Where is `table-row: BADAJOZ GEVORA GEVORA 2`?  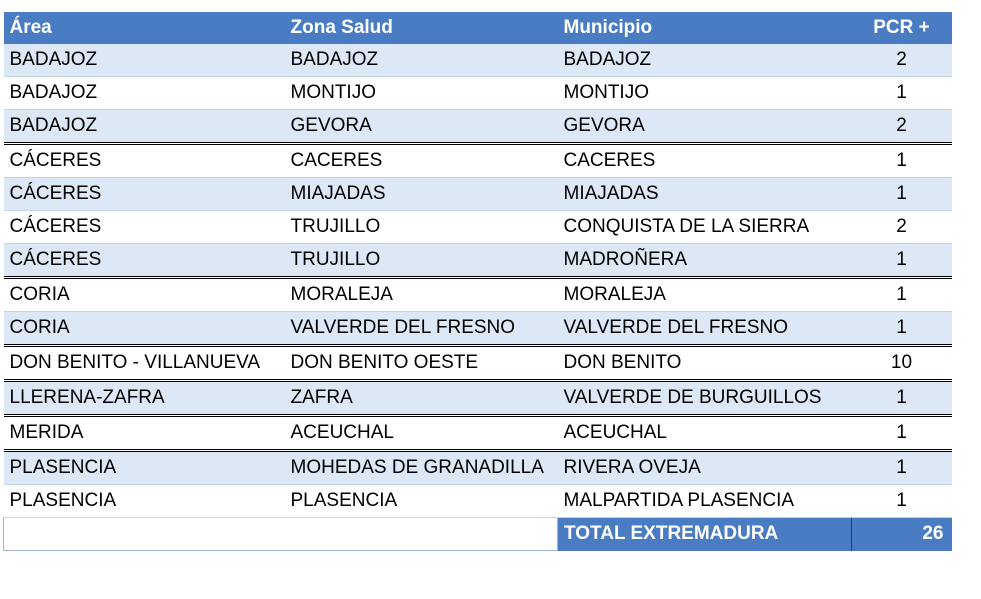 table-row: BADAJOZ GEVORA GEVORA 2 is located at coordinates (477, 126).